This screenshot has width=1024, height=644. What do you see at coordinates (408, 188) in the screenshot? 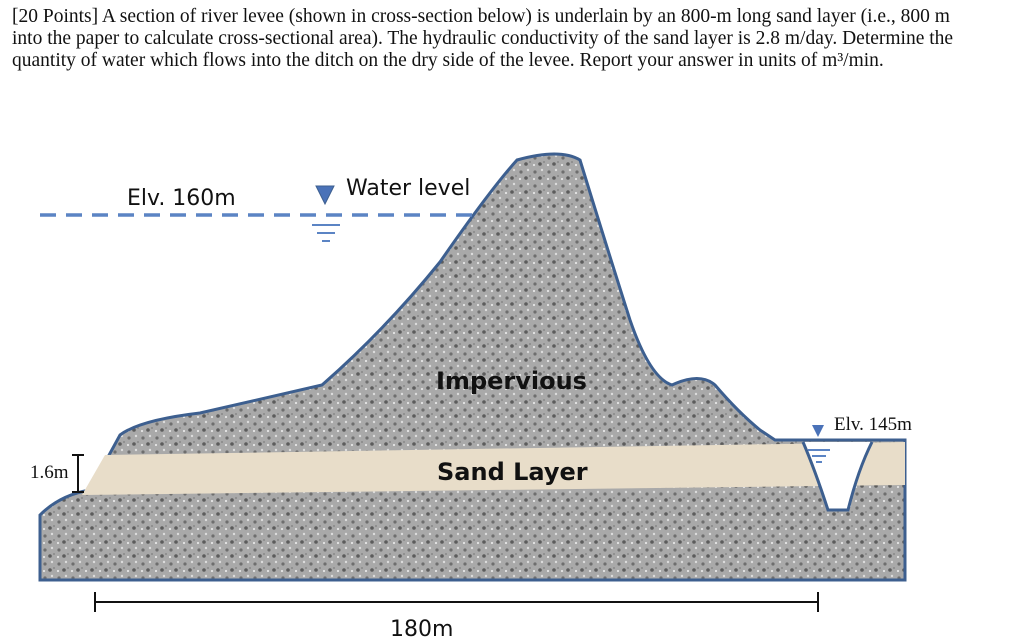
I see `water-level-label: Water level` at bounding box center [408, 188].